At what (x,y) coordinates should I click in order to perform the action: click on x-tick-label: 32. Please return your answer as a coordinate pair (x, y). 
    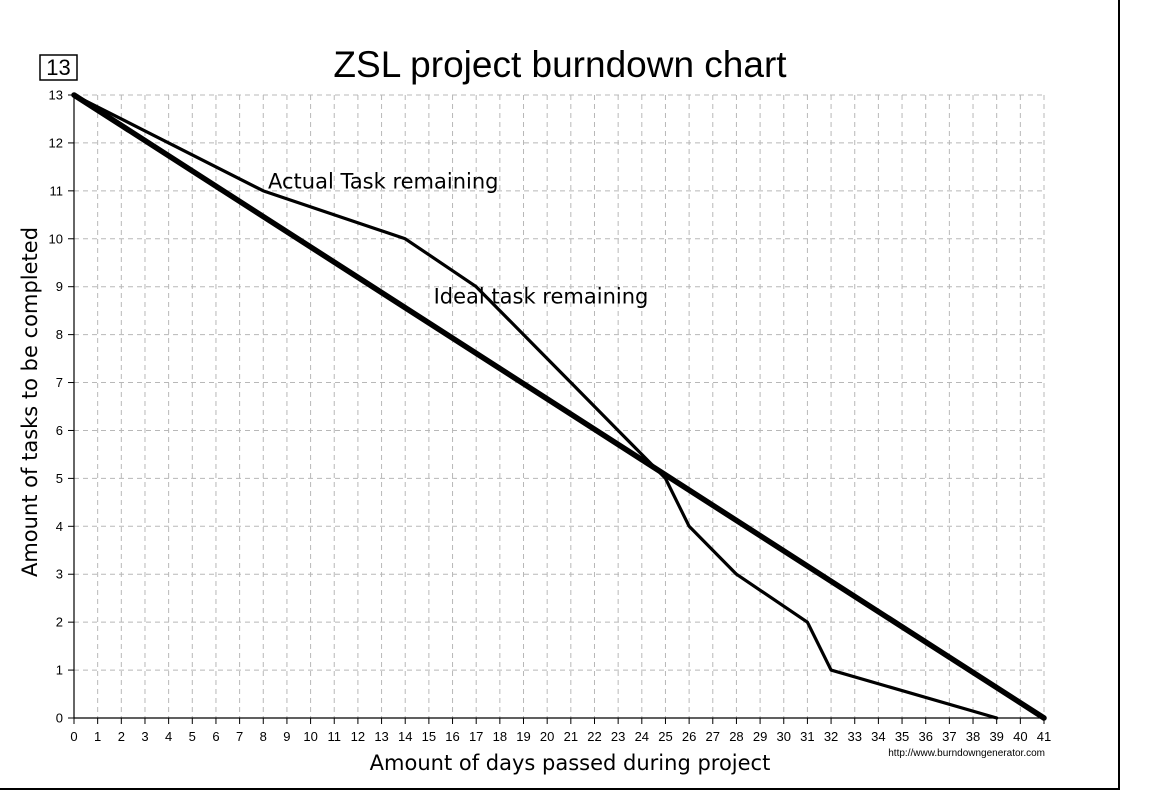
    Looking at the image, I should click on (831, 736).